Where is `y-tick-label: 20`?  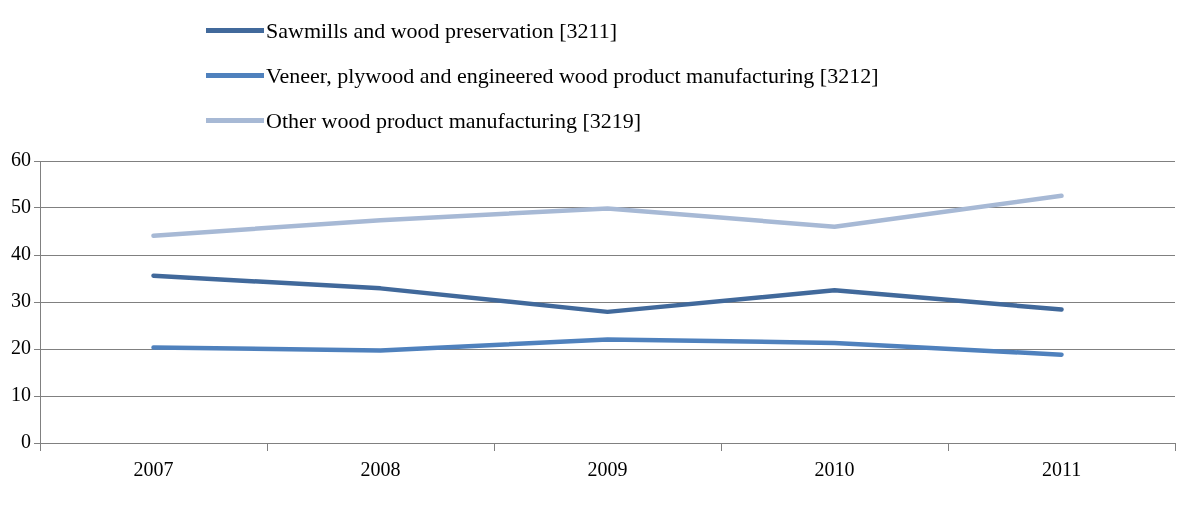
y-tick-label: 20 is located at coordinates (21, 347).